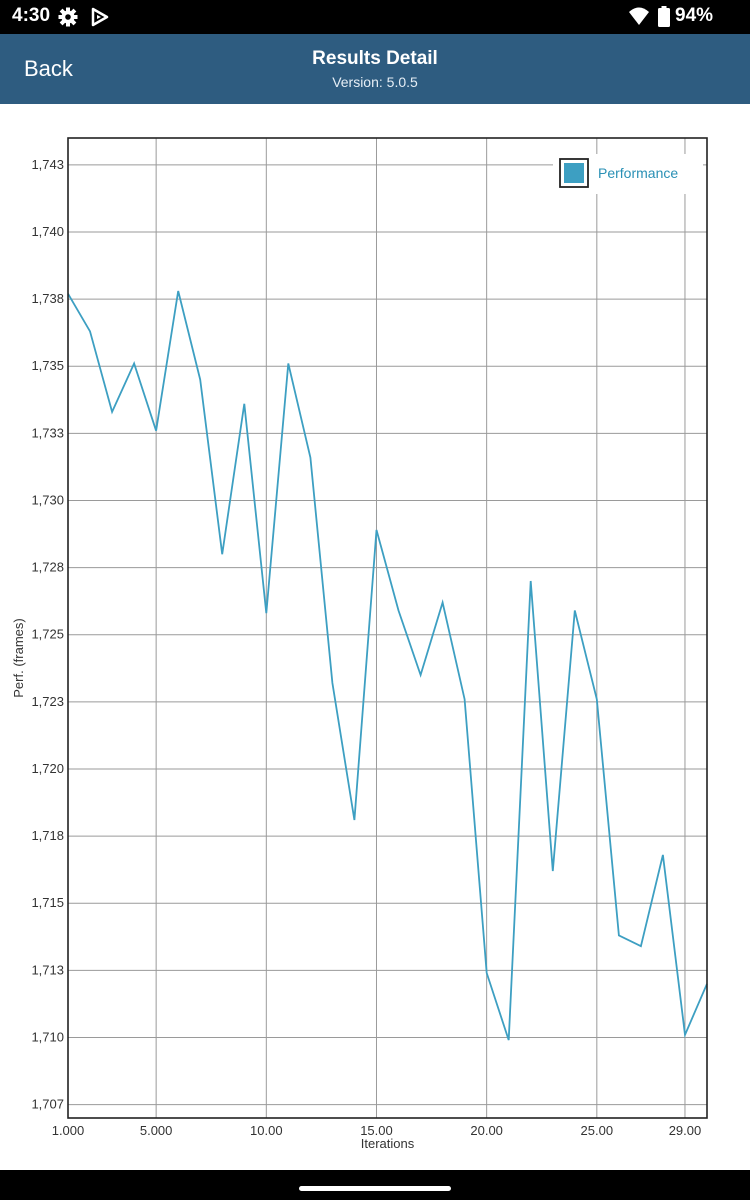 The width and height of the screenshot is (750, 1200). What do you see at coordinates (685, 1130) in the screenshot?
I see `x-tick-label: 29.00` at bounding box center [685, 1130].